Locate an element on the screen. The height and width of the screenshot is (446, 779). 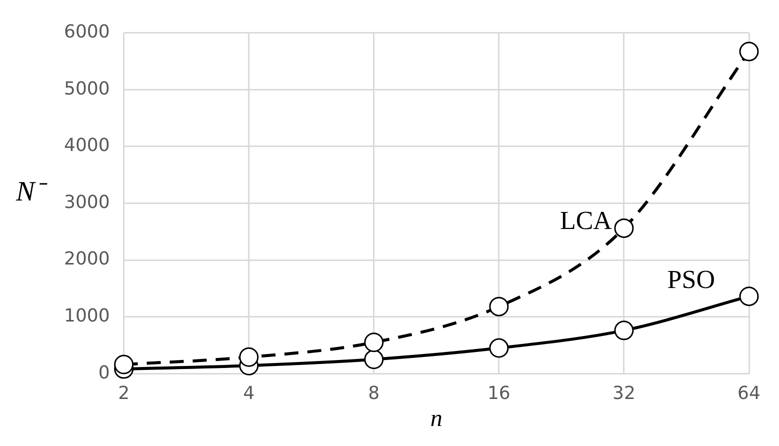
series-label: PSO is located at coordinates (691, 279).